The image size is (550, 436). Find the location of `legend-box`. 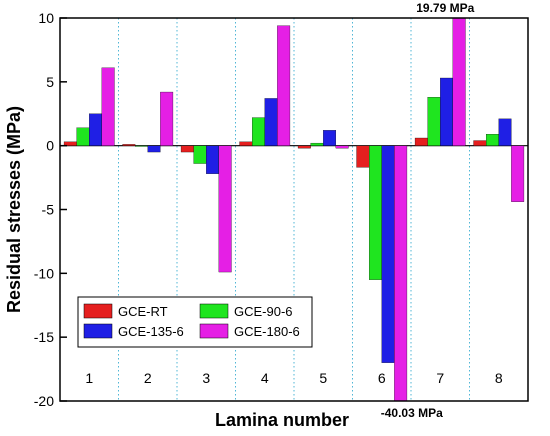

legend-box is located at coordinates (195, 322).